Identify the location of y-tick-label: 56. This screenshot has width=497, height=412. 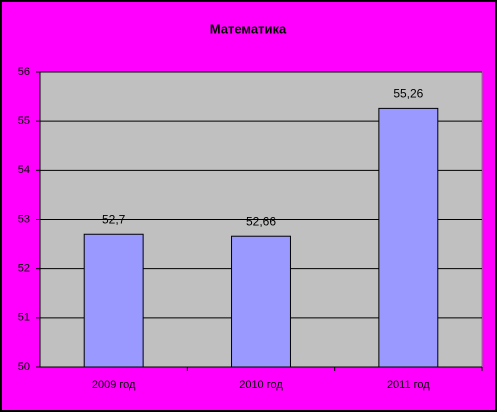
(24, 72).